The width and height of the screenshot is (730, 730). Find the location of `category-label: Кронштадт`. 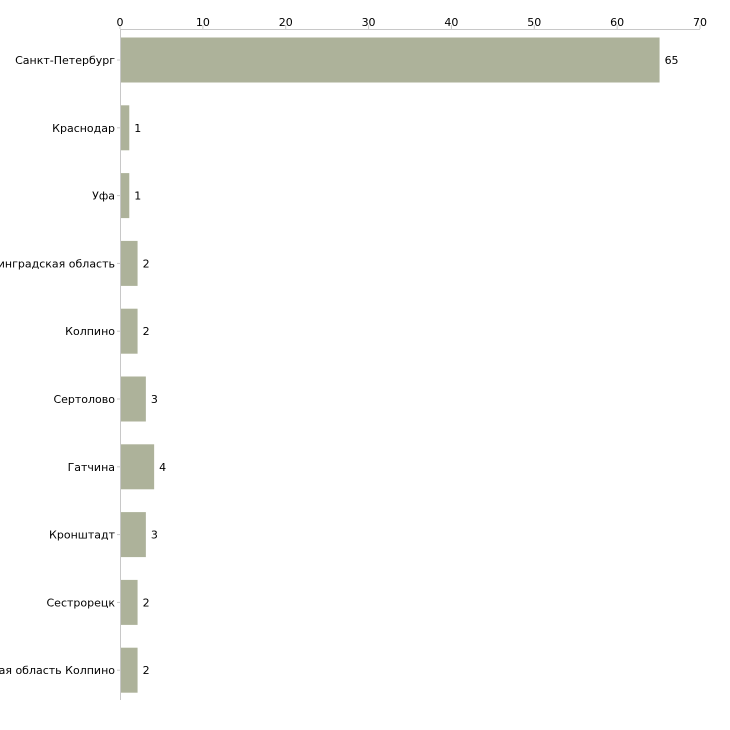

category-label: Кронштадт is located at coordinates (82, 535).